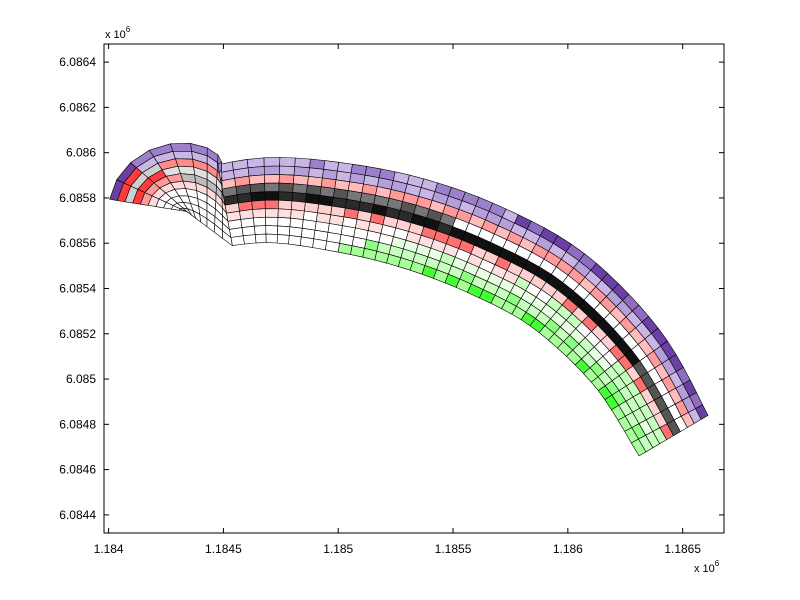  Describe the element at coordinates (223, 549) in the screenshot. I see `x-tick-label: 1.1845` at that location.